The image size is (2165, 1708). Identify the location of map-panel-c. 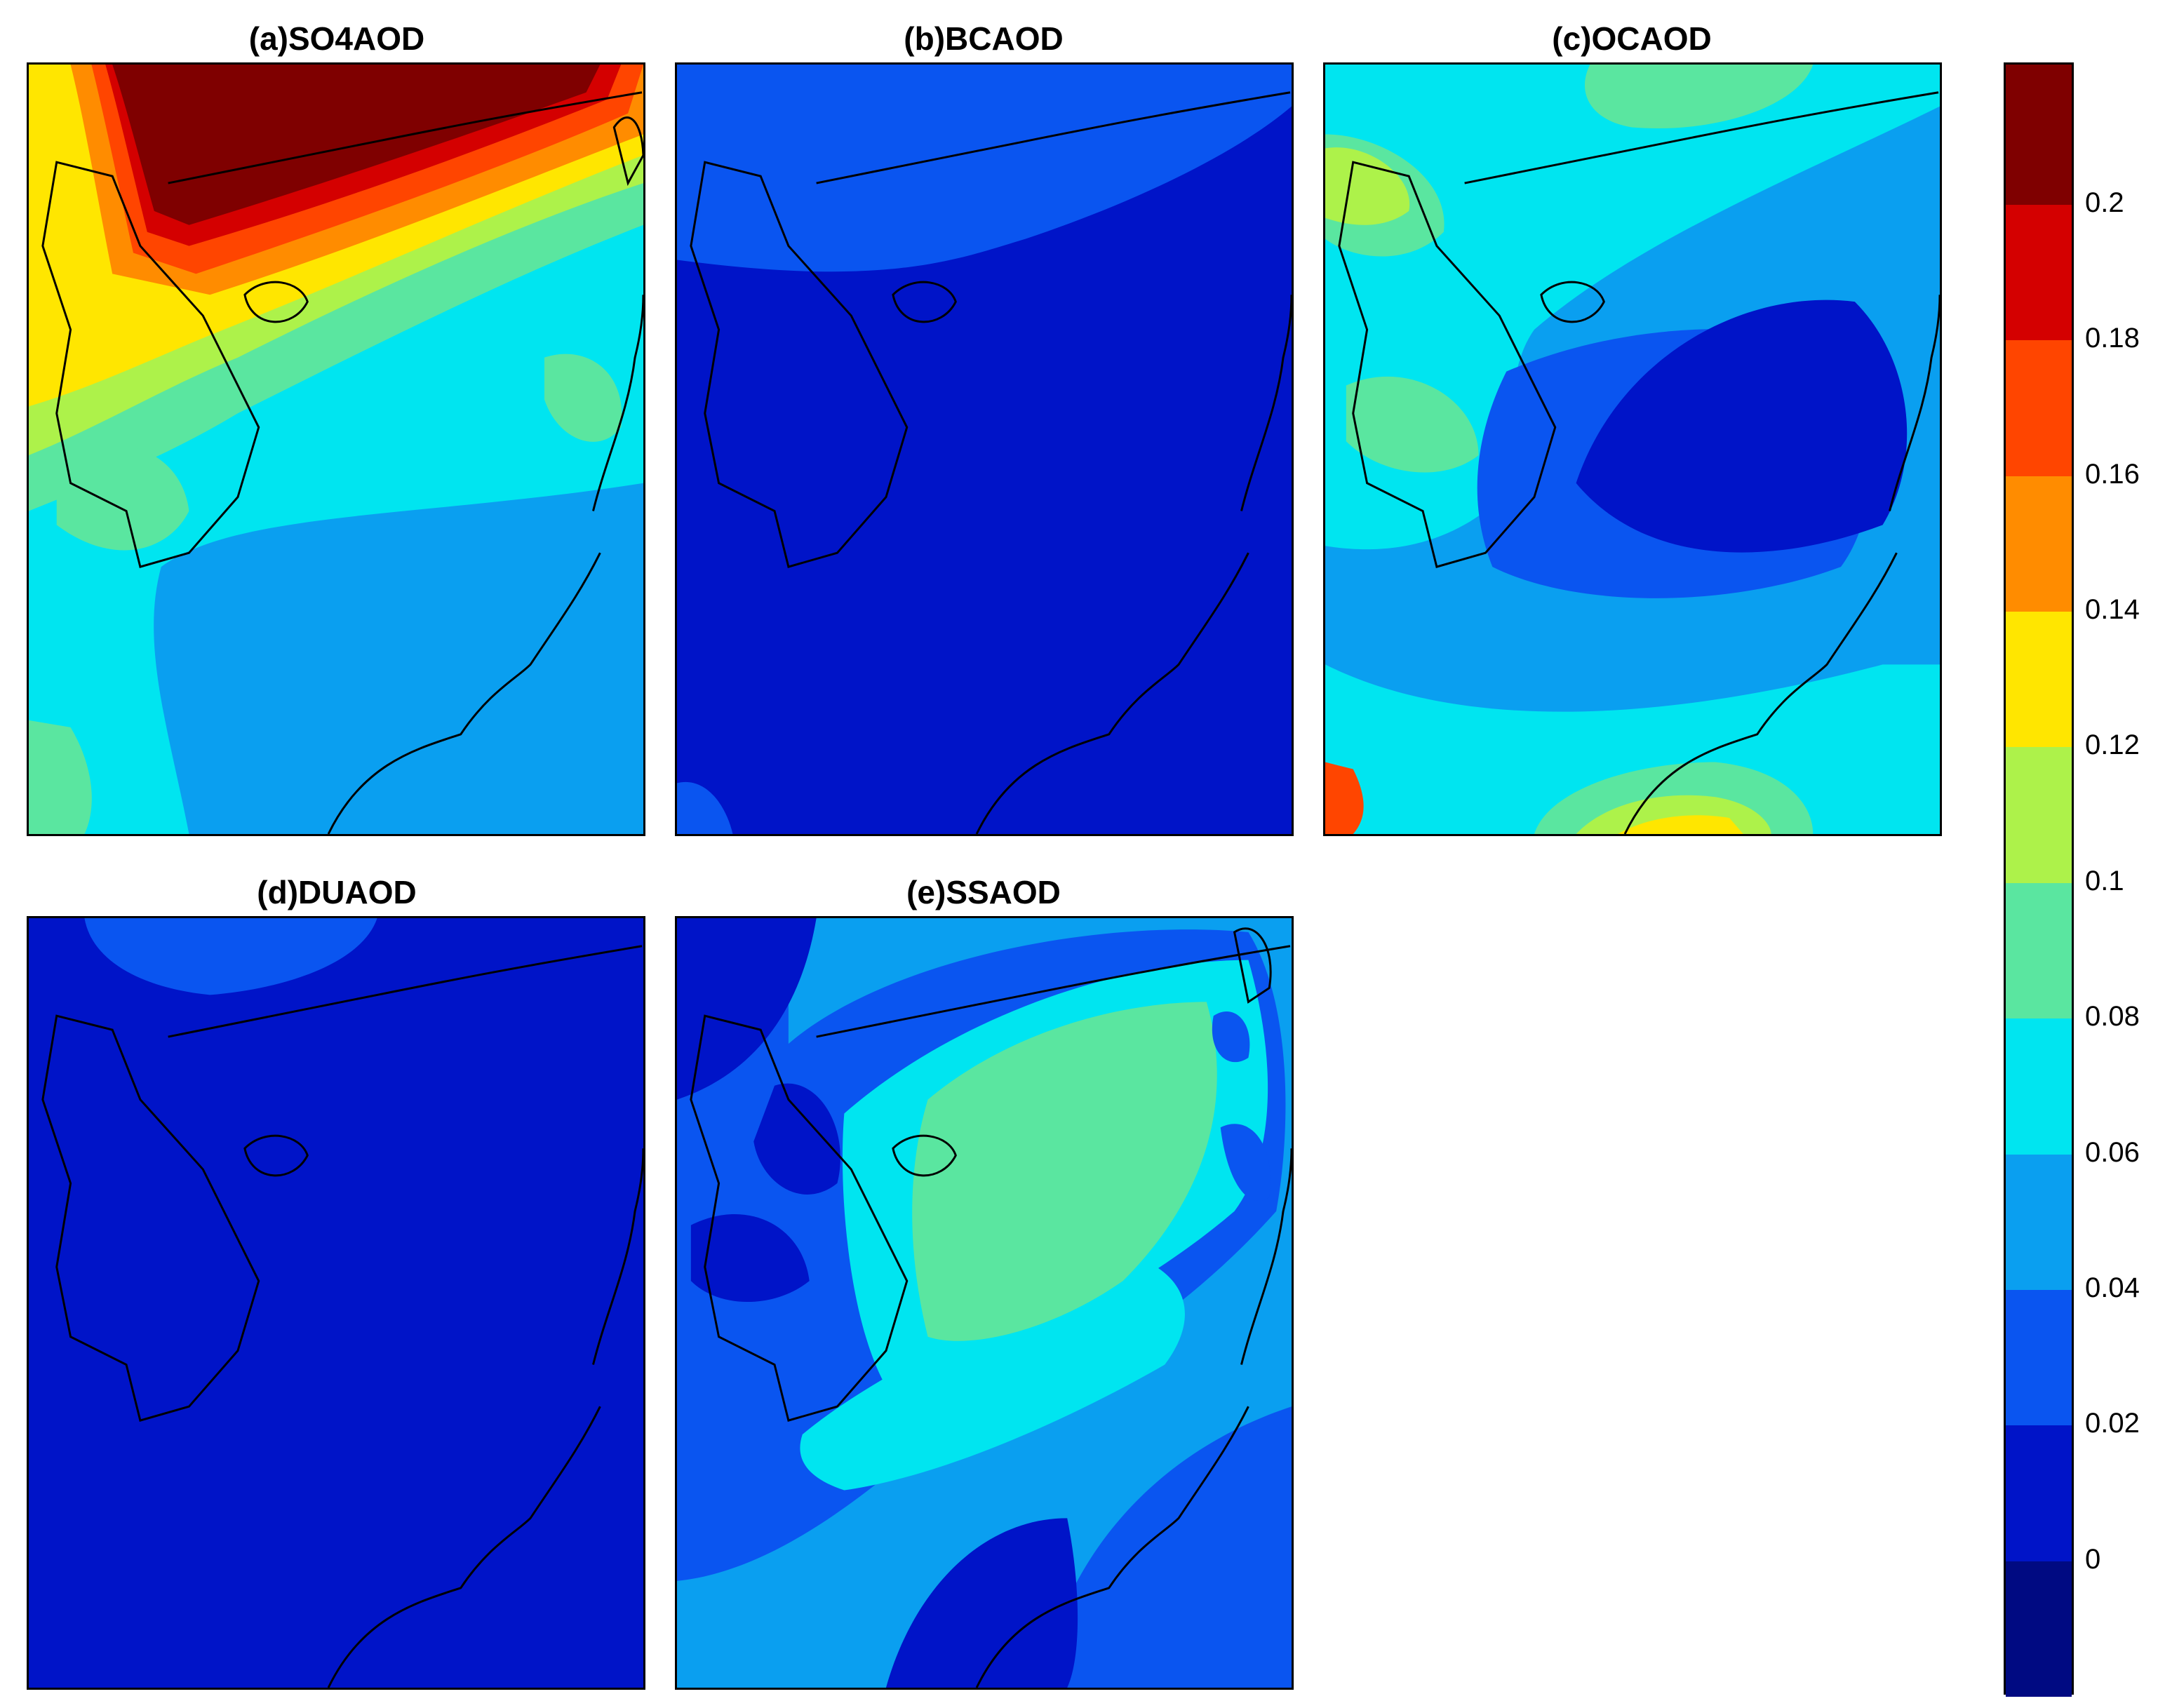
(1632, 449).